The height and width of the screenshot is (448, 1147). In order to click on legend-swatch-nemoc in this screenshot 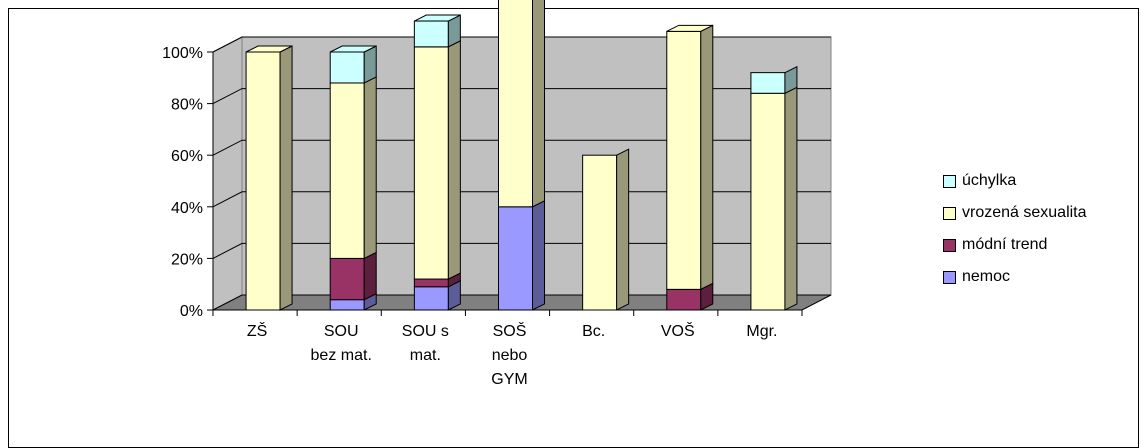, I will do `click(949, 277)`.